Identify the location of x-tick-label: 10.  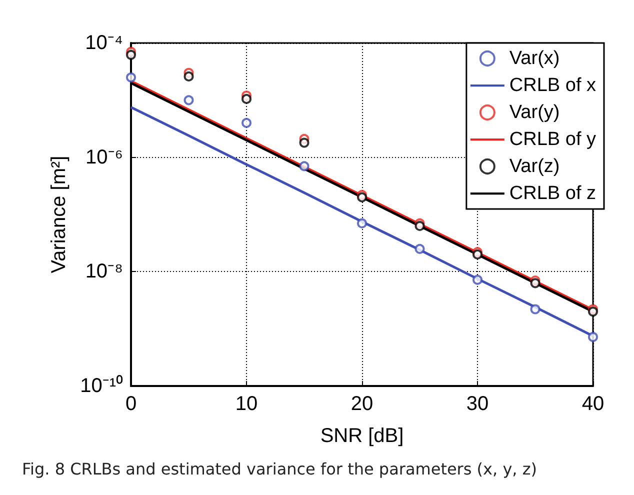
(246, 404).